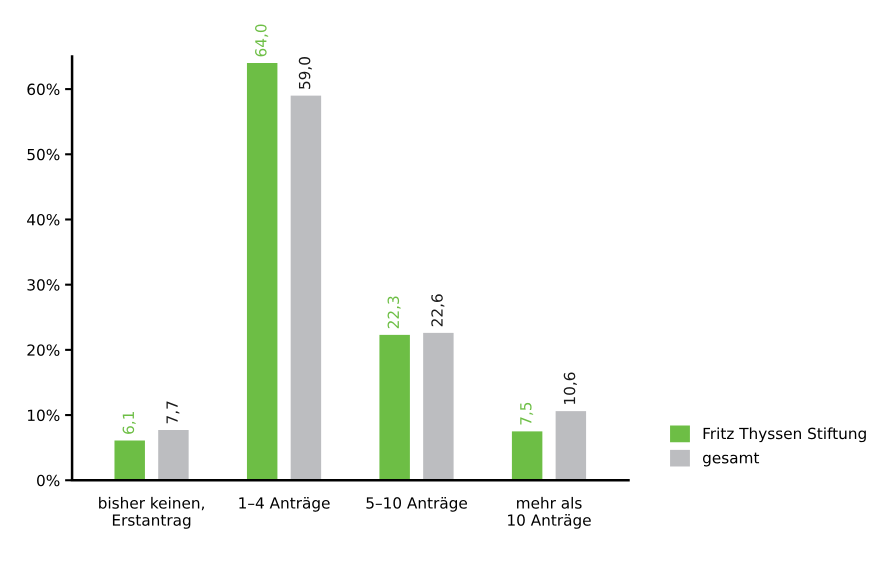  I want to click on x-tick-label: 1–4 Anträge, so click(284, 504).